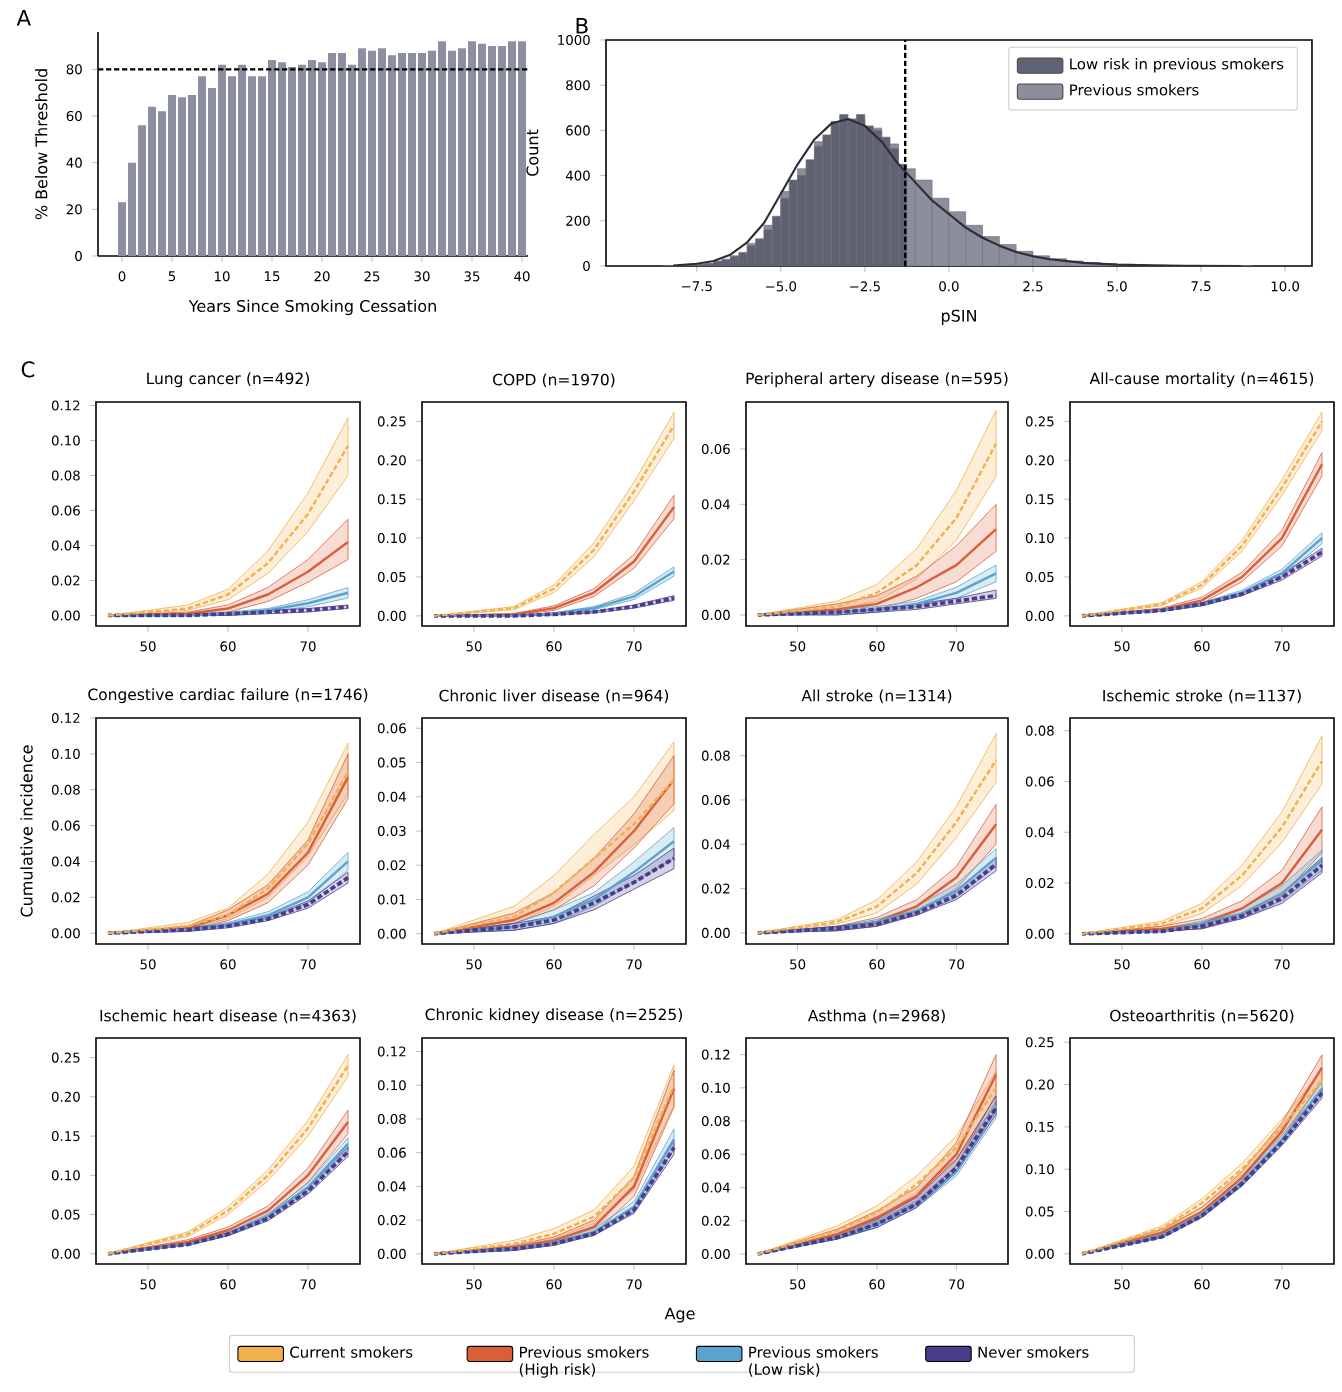  I want to click on y-axis-title: Cumulative incidence, so click(26, 831).